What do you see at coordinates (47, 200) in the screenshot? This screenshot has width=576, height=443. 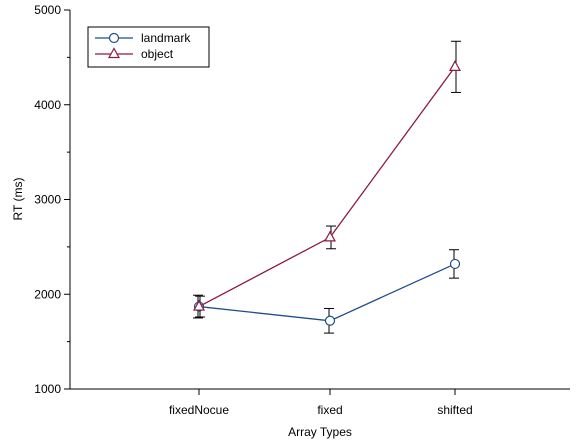 I see `y-tick-label: 3000` at bounding box center [47, 200].